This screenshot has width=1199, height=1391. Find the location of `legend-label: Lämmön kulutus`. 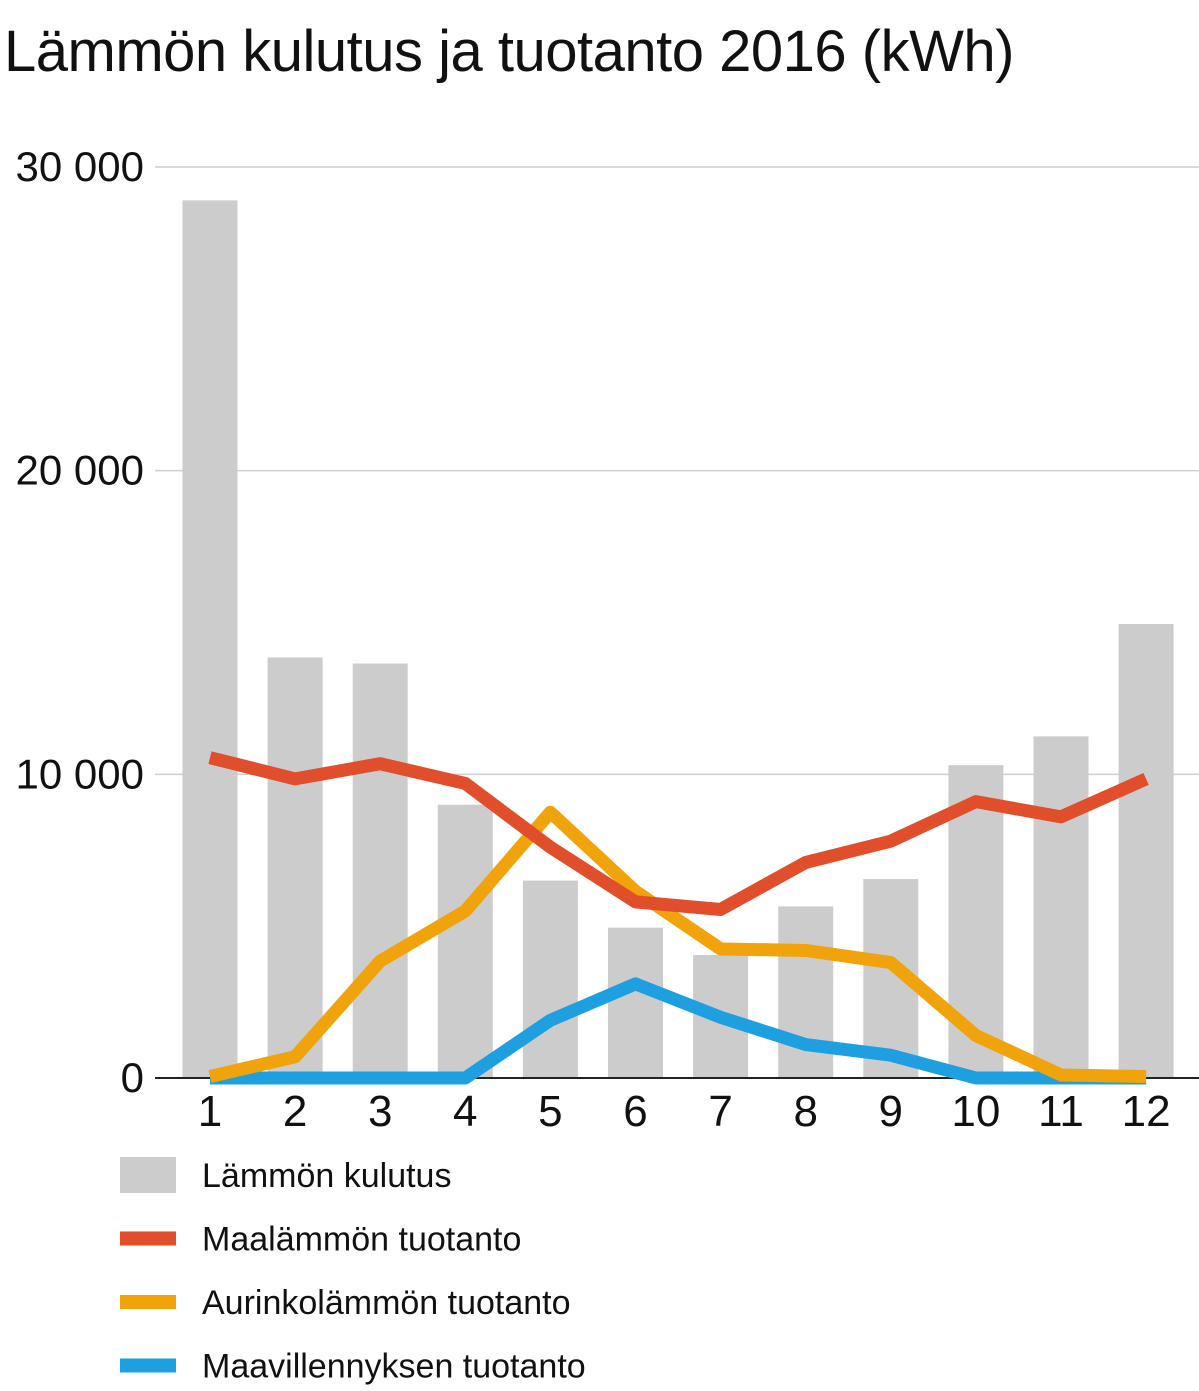

legend-label: Lämmön kulutus is located at coordinates (326, 1176).